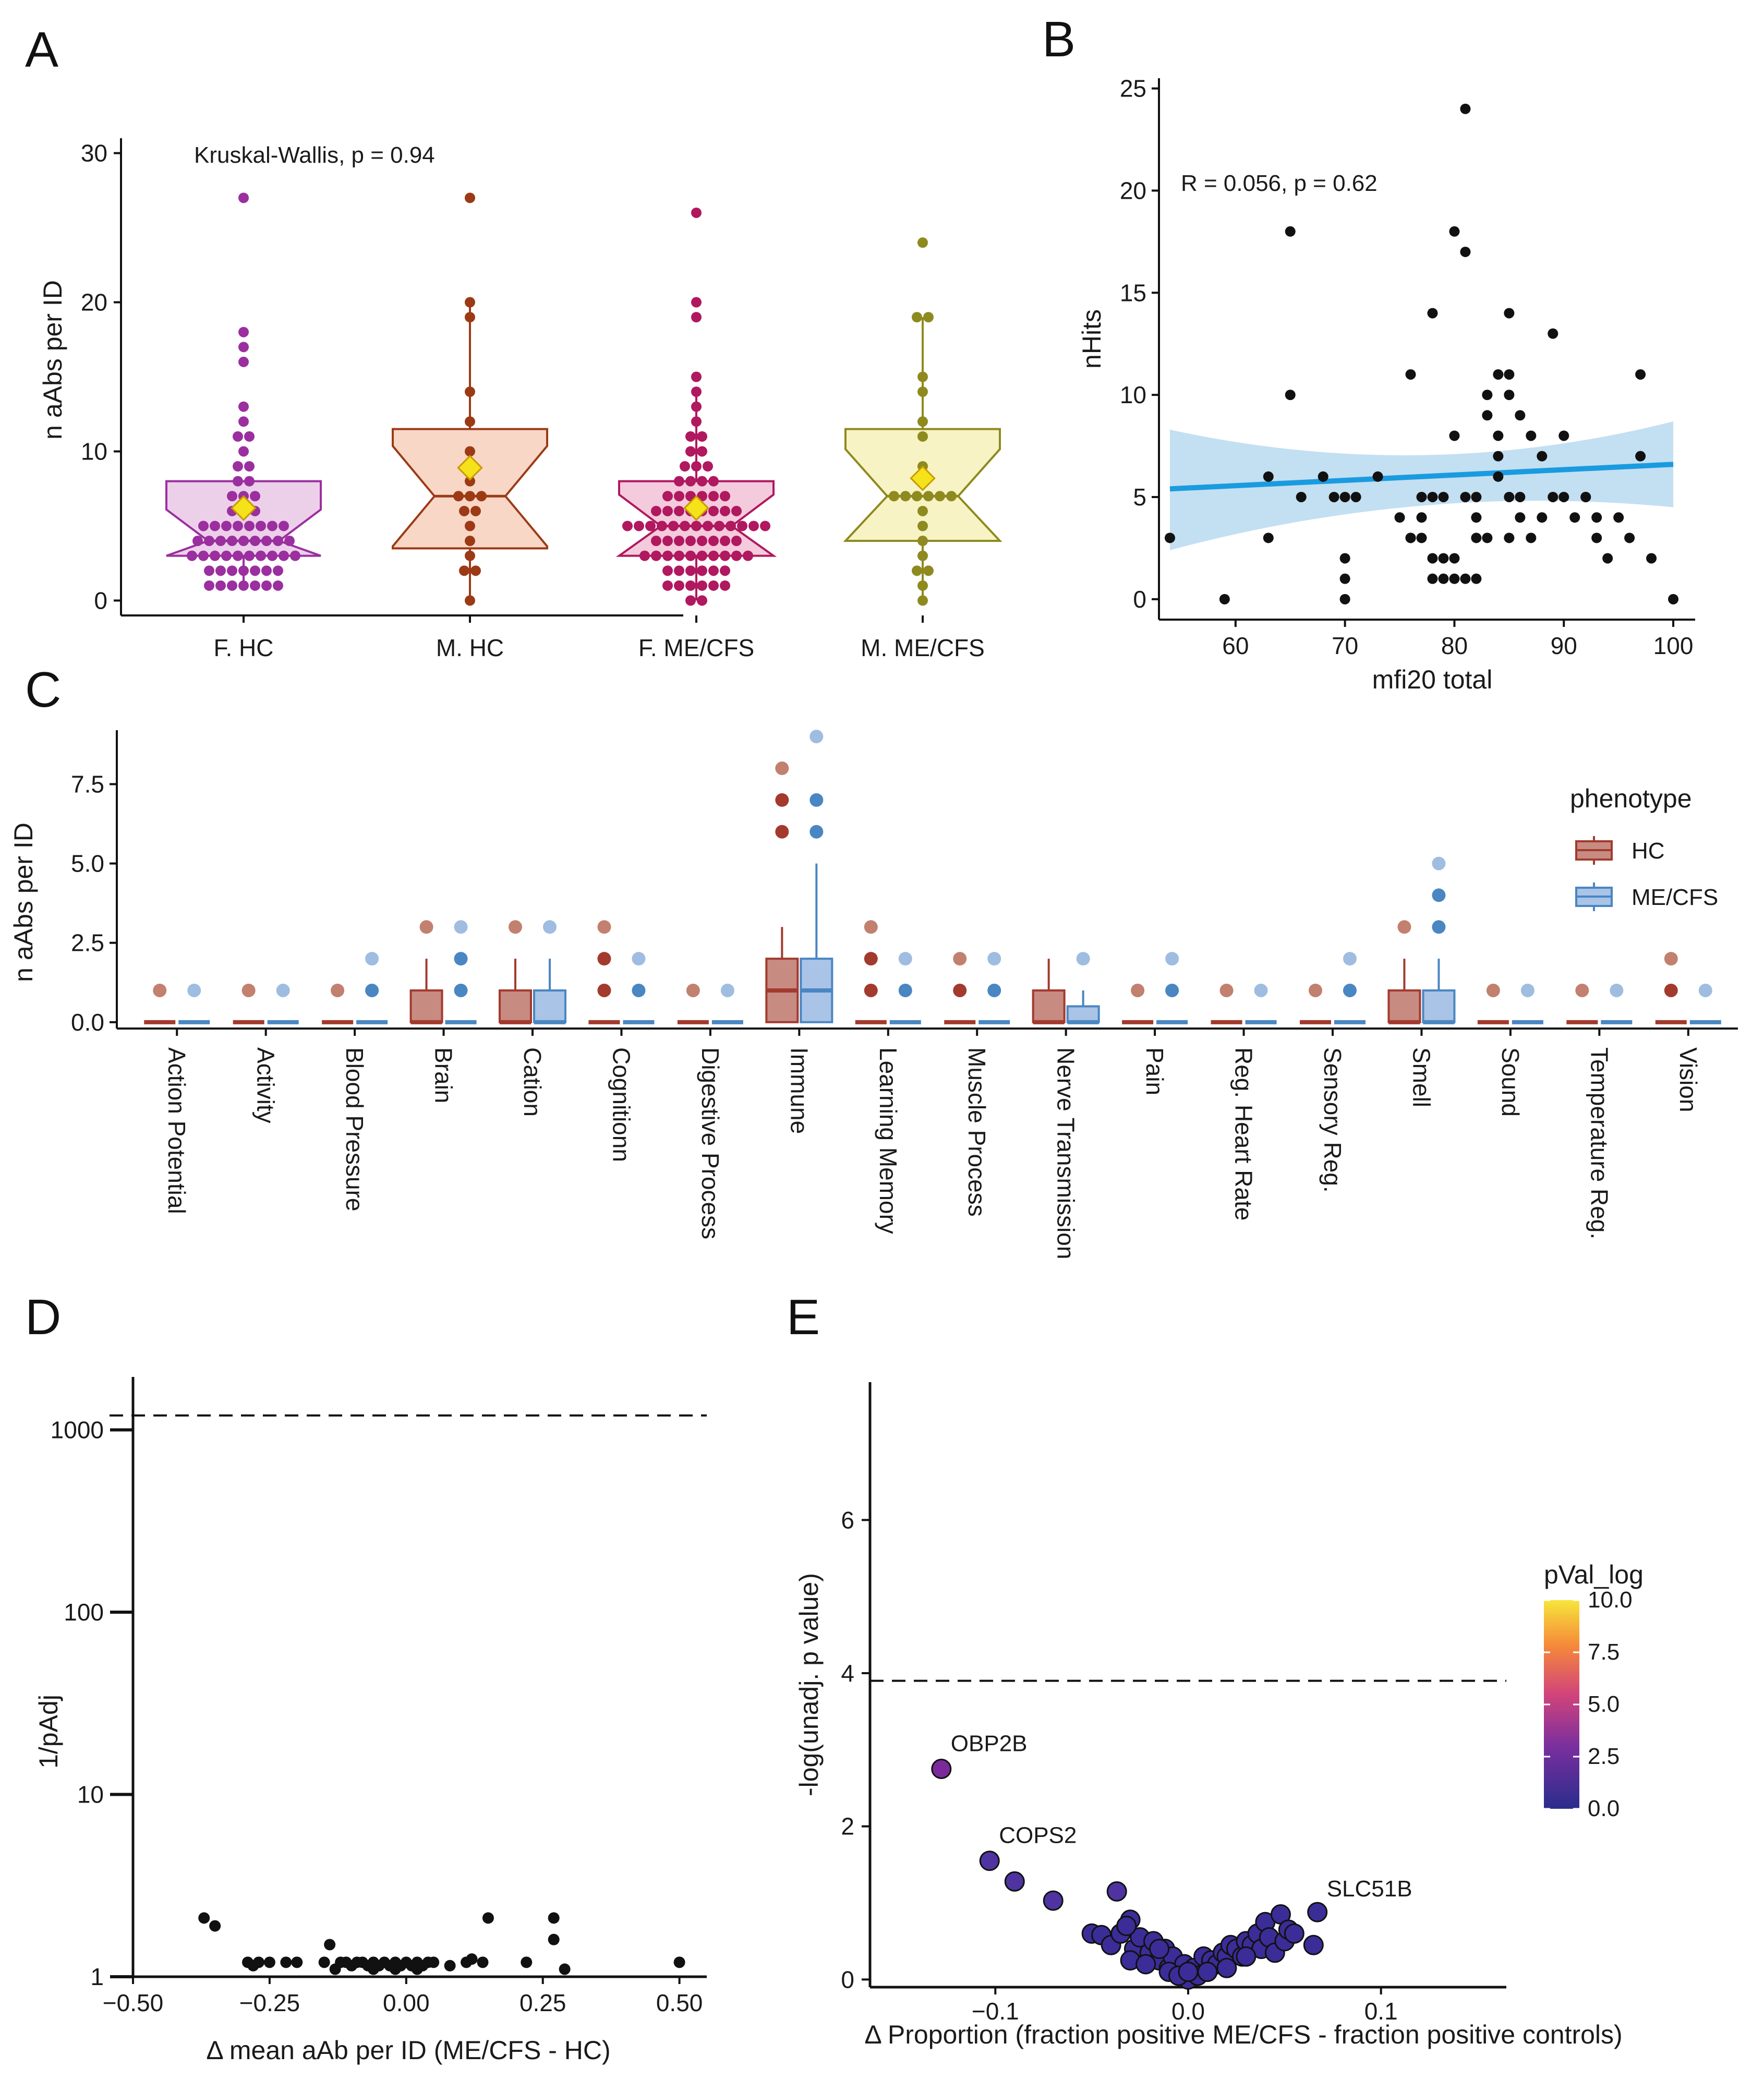 The image size is (1764, 2080). What do you see at coordinates (696, 647) in the screenshot?
I see `panel-a-x-tick-label: F. ME/CFS` at bounding box center [696, 647].